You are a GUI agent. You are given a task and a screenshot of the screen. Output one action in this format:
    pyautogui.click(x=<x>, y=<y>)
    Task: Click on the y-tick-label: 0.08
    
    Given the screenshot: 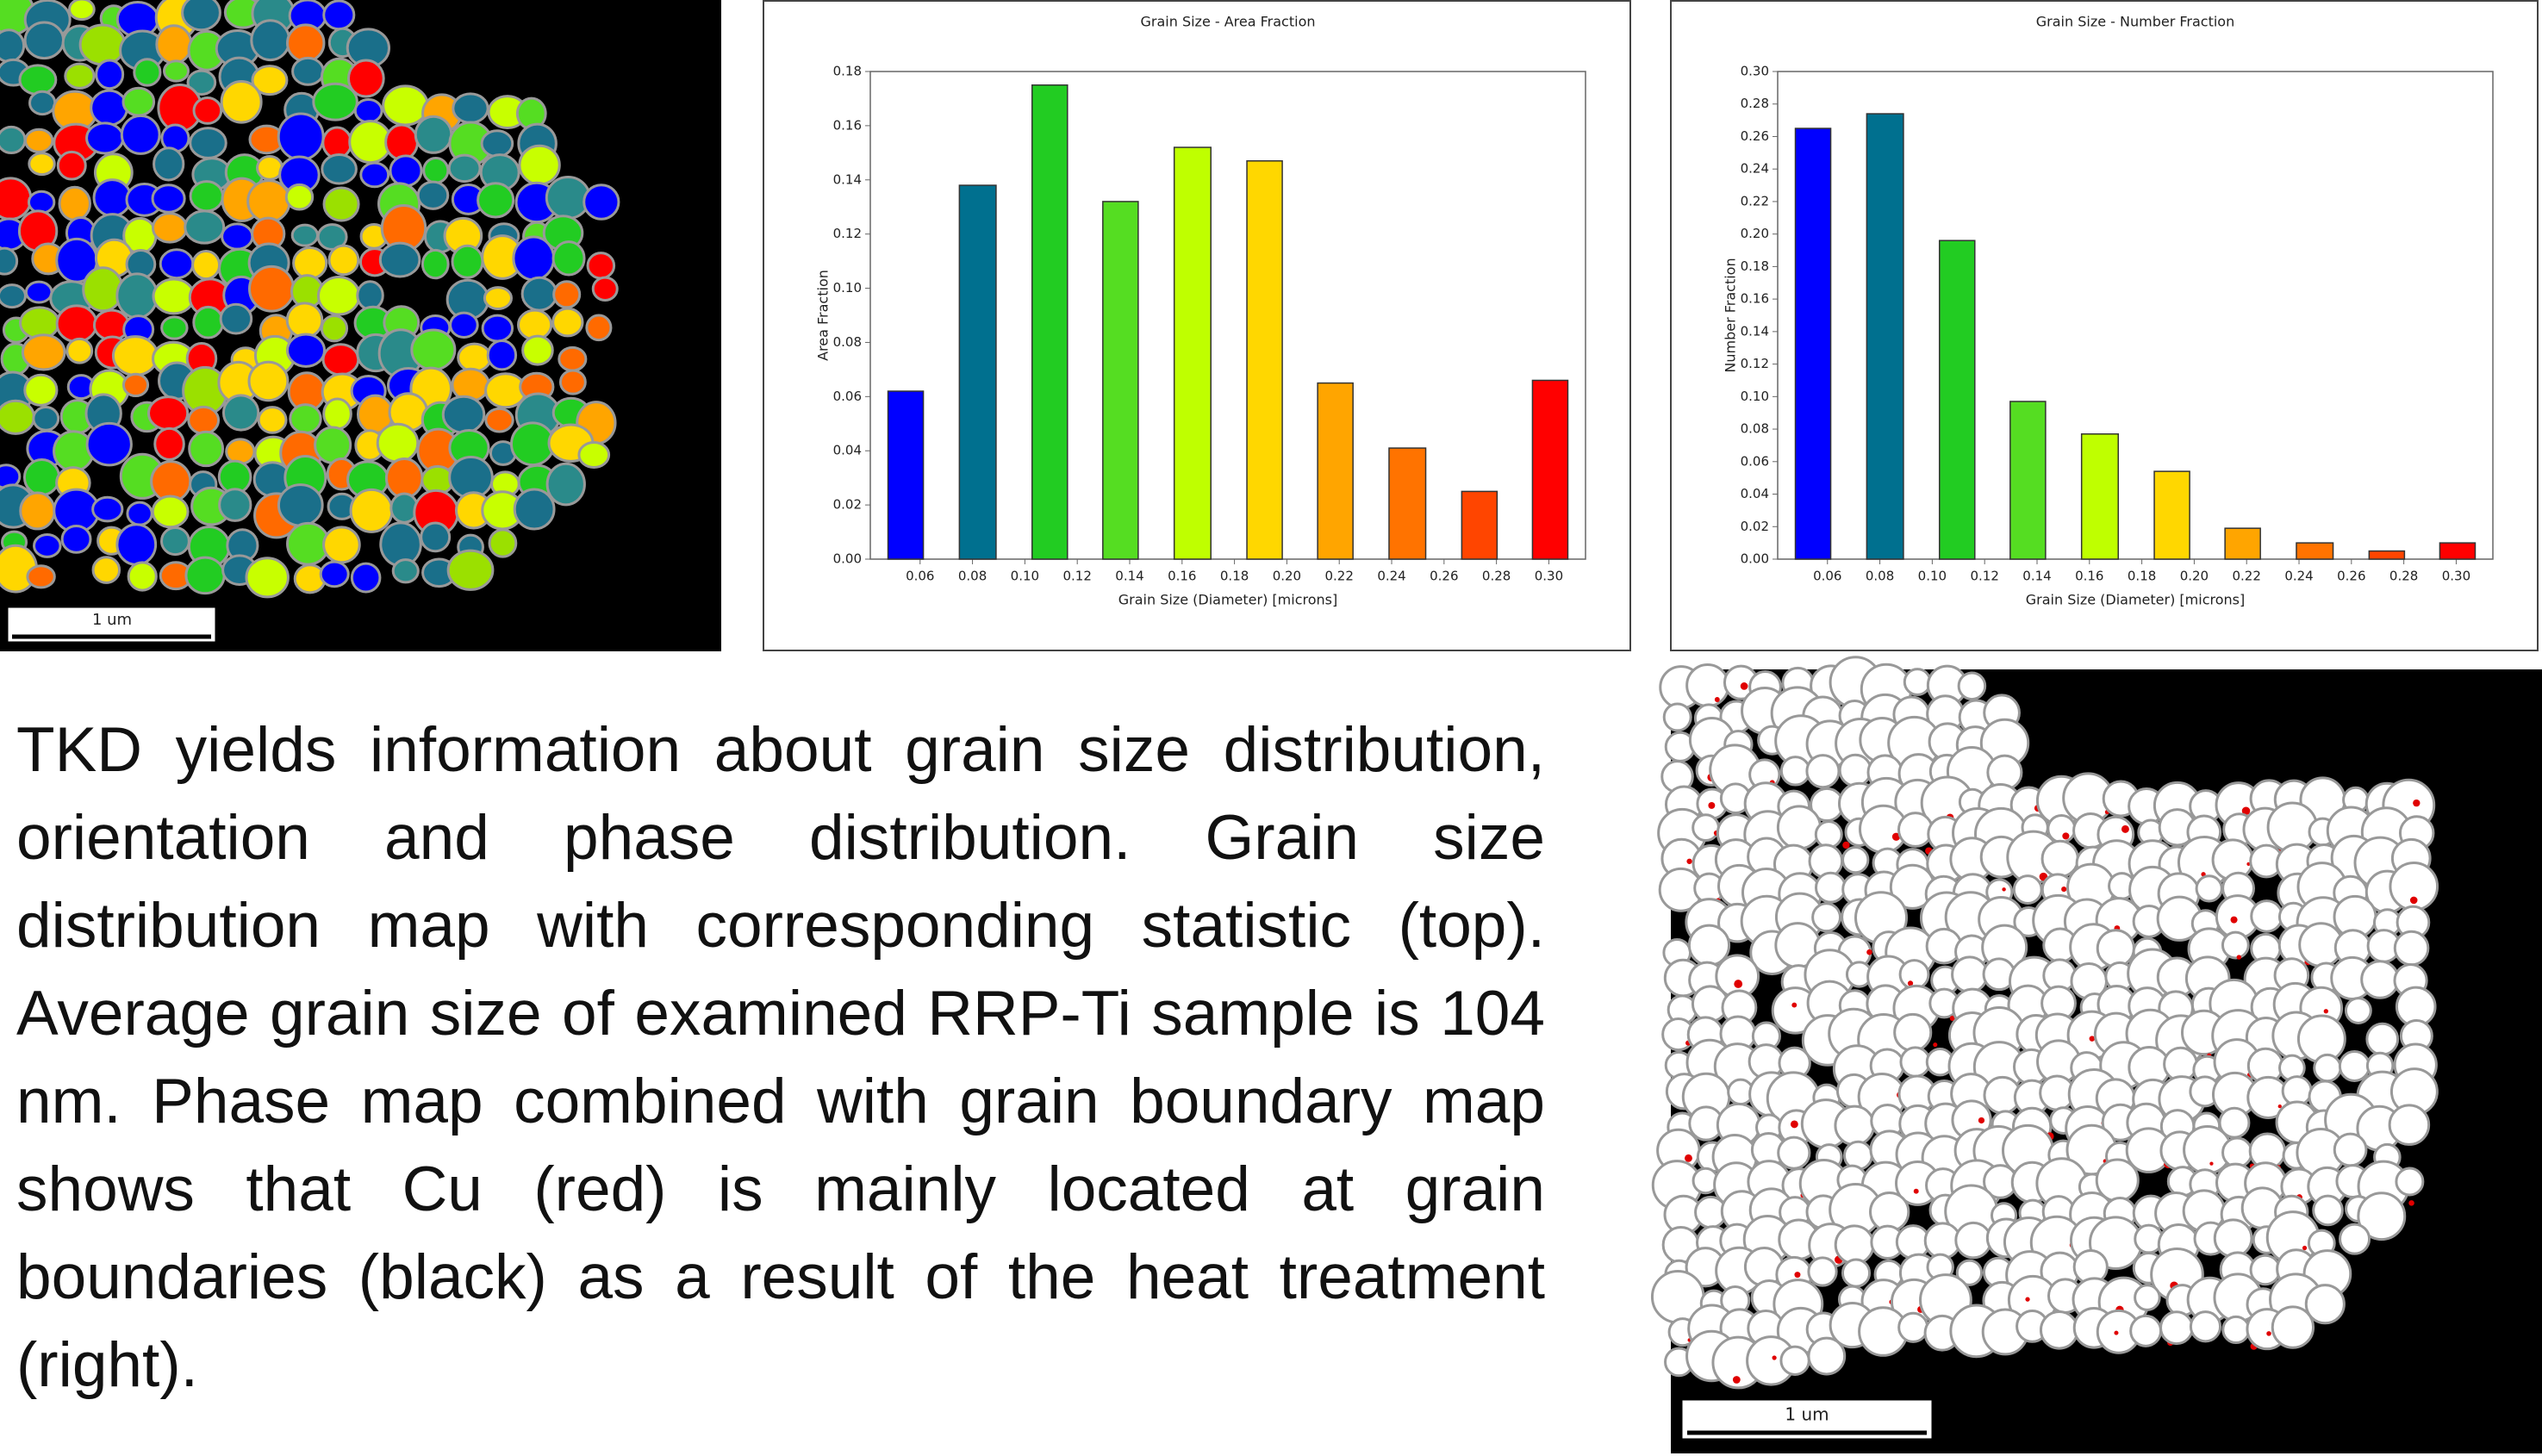 What is the action you would take?
    pyautogui.click(x=847, y=342)
    